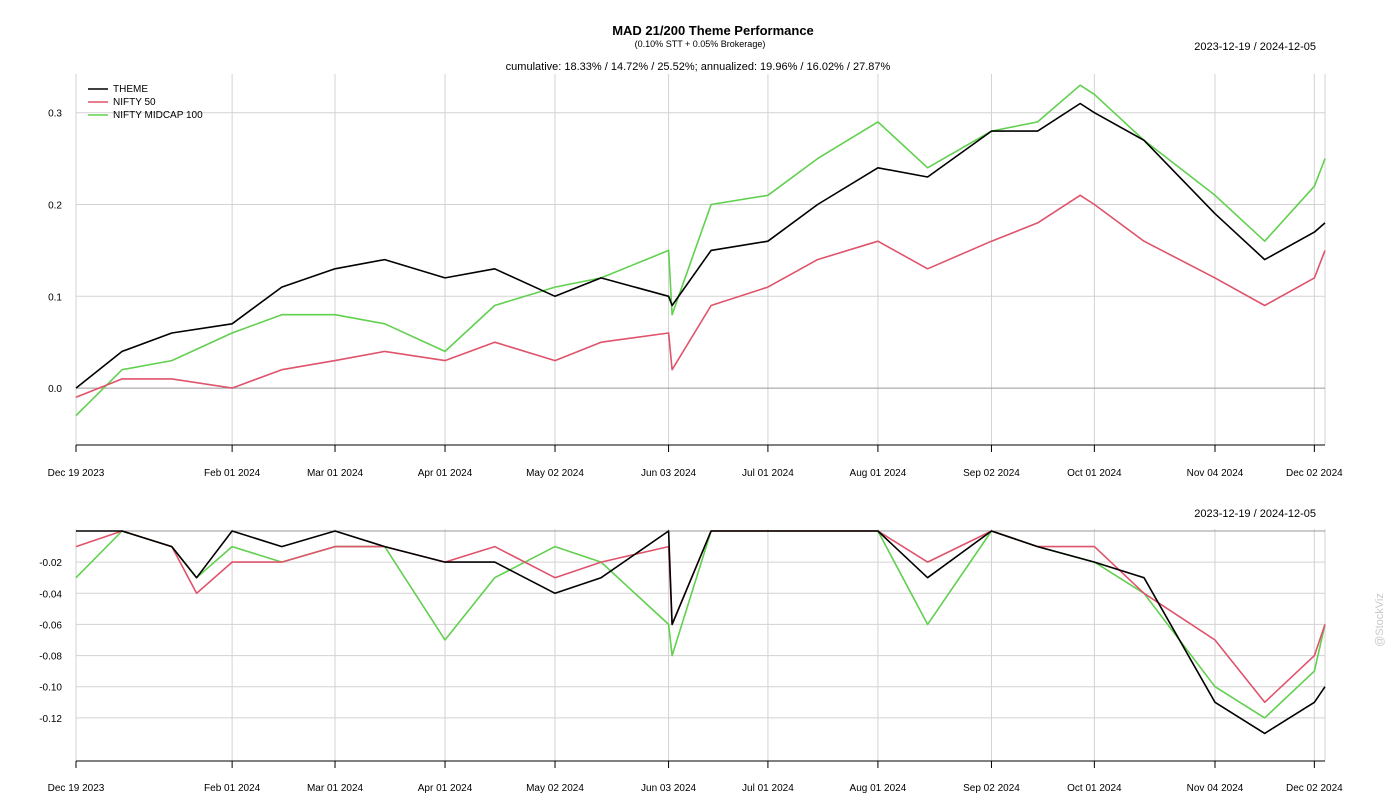 The height and width of the screenshot is (800, 1400). Describe the element at coordinates (50, 563) in the screenshot. I see `bottom-y-tick-label: -0.02` at that location.